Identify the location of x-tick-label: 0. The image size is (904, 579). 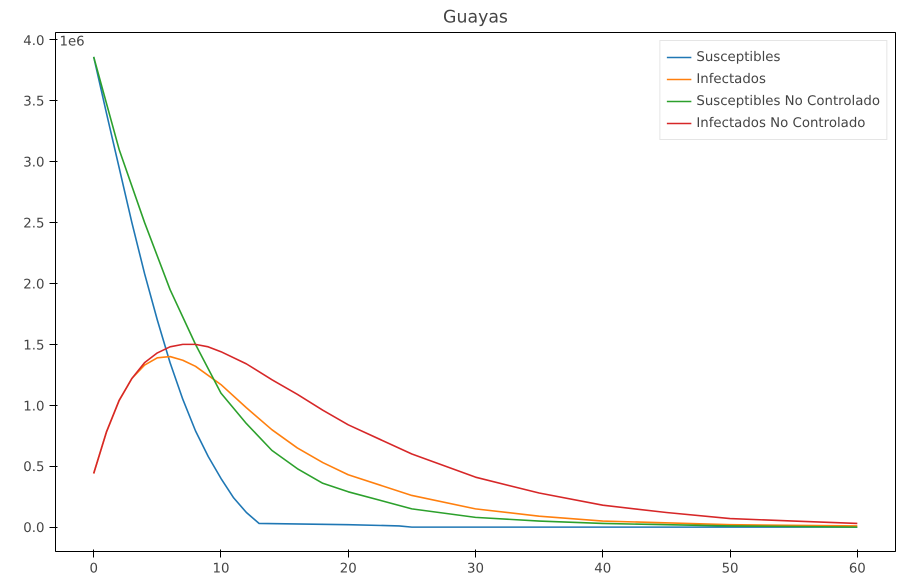
(93, 569).